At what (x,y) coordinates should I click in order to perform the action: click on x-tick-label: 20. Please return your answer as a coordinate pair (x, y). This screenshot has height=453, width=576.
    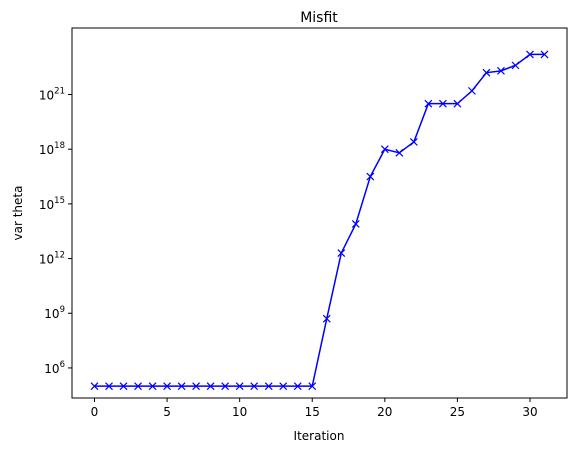
    Looking at the image, I should click on (384, 412).